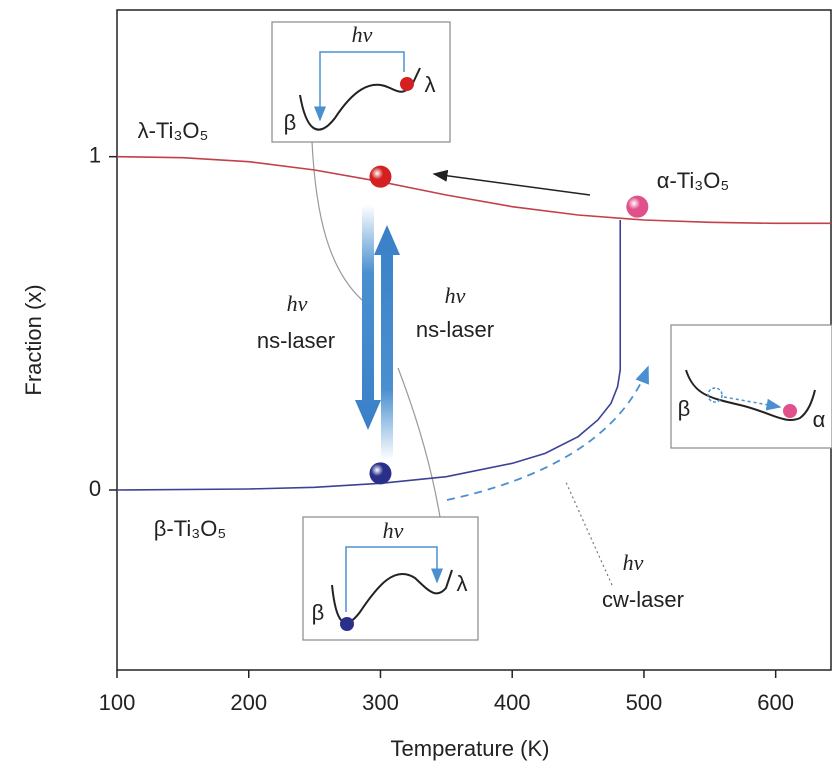 This screenshot has height=770, width=832. I want to click on x-tick-label: 300, so click(380, 702).